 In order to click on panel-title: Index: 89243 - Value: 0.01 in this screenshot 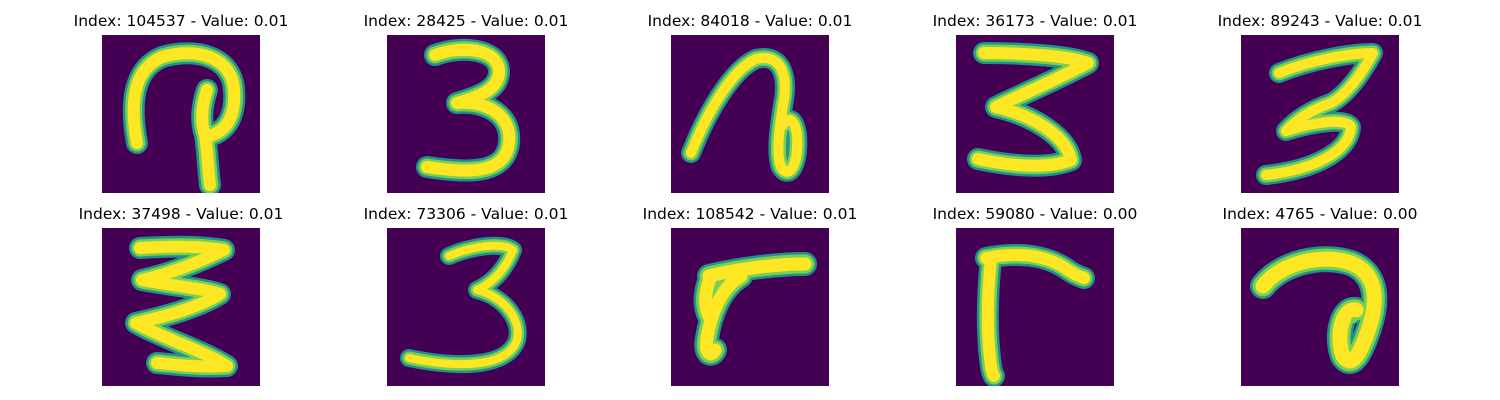, I will do `click(1320, 21)`.